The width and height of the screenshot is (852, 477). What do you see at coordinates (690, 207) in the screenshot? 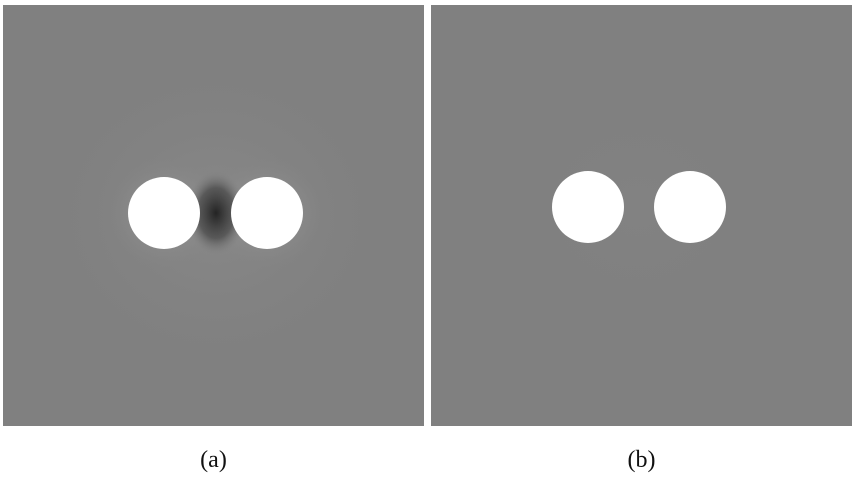
I see `panel-b-disk-right` at bounding box center [690, 207].